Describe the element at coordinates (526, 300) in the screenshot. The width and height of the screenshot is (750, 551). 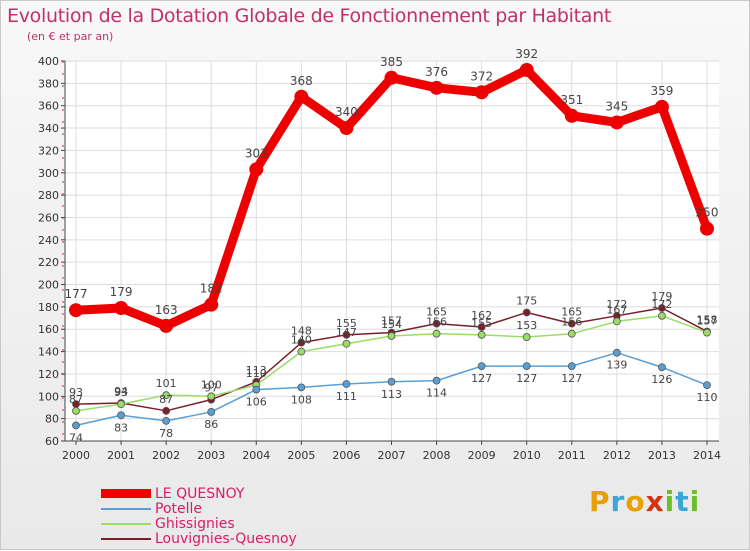
I see `data-label: 175` at that location.